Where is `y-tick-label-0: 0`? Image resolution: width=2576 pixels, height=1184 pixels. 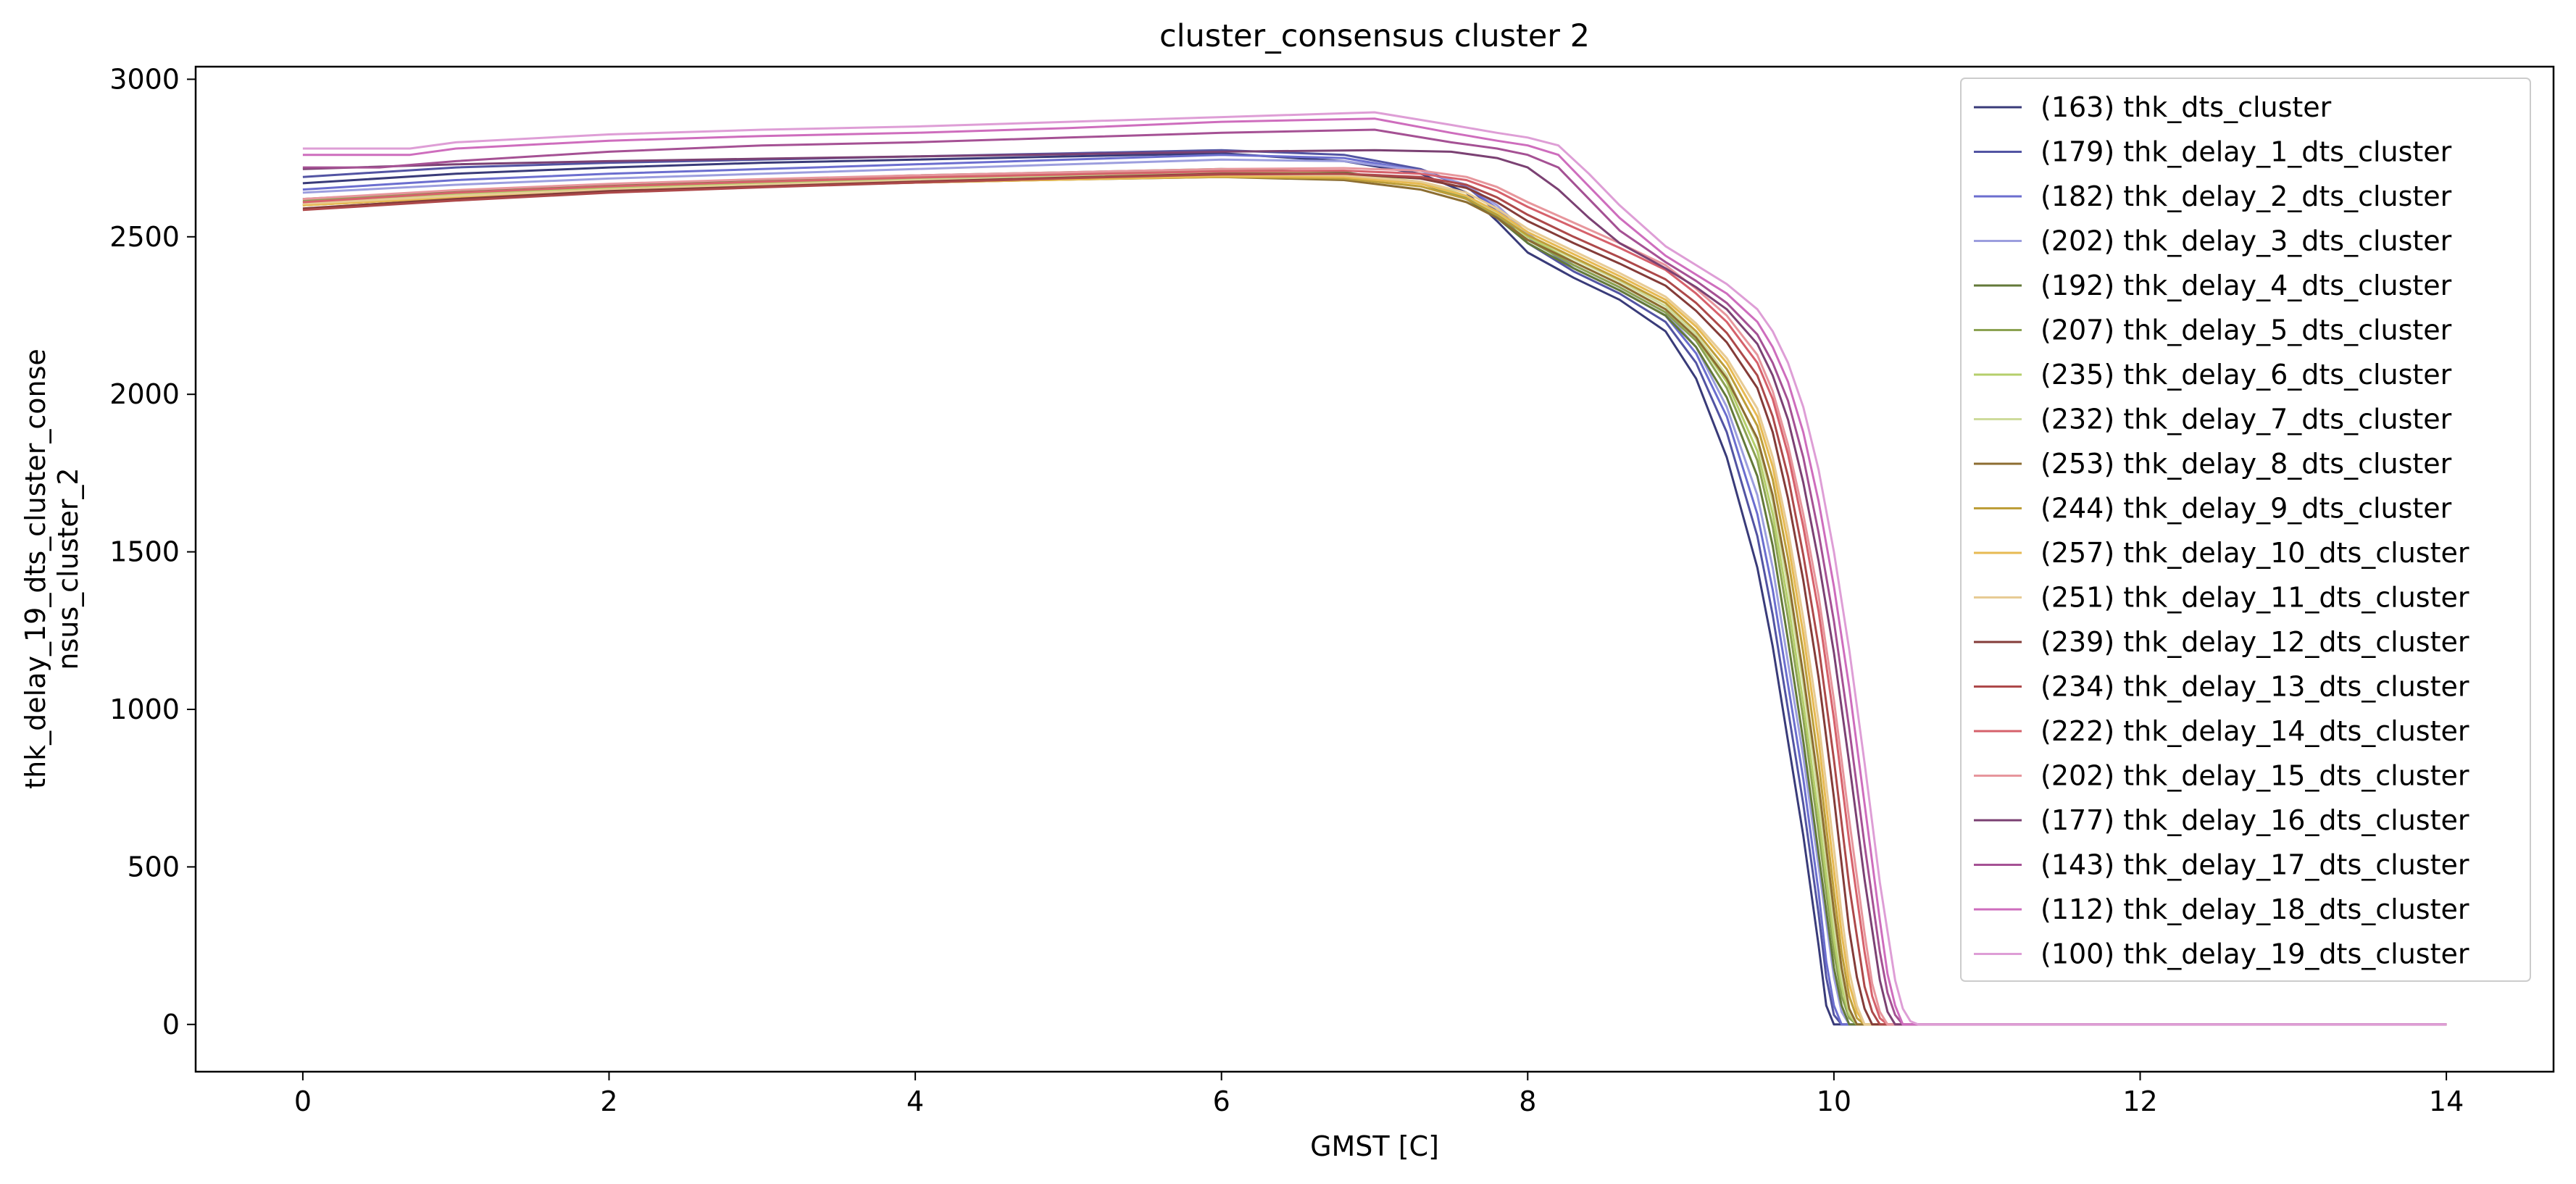
y-tick-label-0: 0 is located at coordinates (171, 1025).